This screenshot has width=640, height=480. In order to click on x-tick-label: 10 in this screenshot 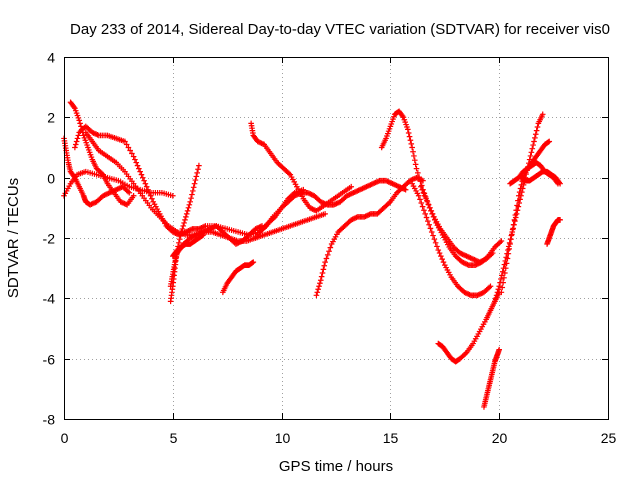, I will do `click(283, 438)`.